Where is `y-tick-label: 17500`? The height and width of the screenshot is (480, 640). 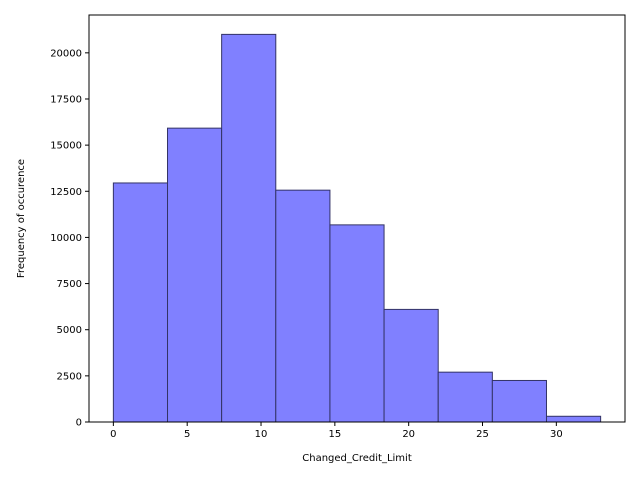 y-tick-label: 17500 is located at coordinates (66, 99).